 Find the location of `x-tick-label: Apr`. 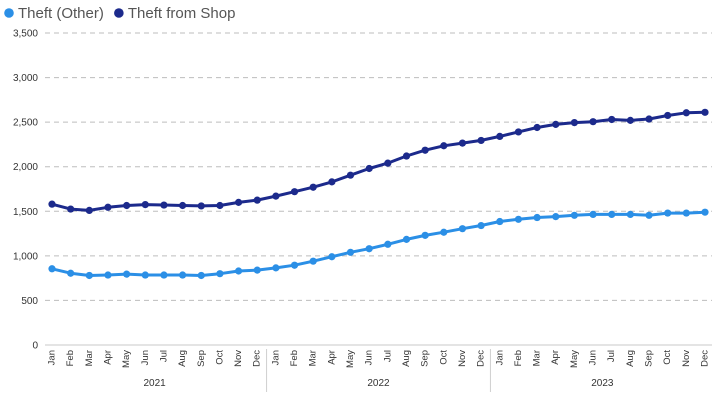

x-tick-label: Apr is located at coordinates (555, 357).